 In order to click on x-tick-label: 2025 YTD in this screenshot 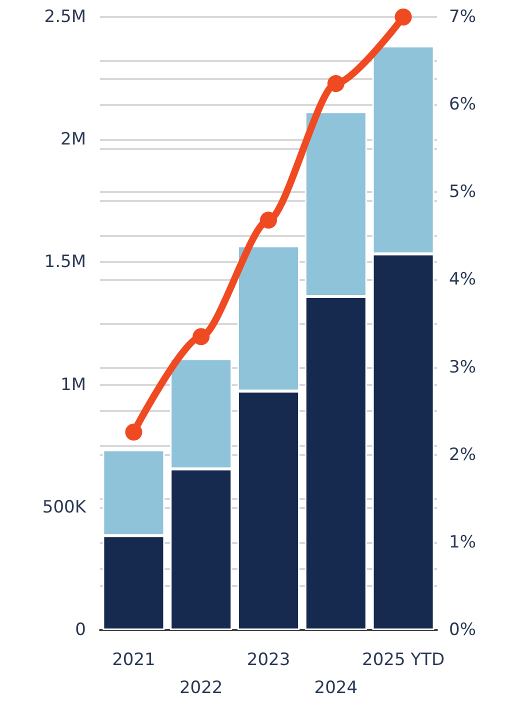, I will do `click(403, 660)`.